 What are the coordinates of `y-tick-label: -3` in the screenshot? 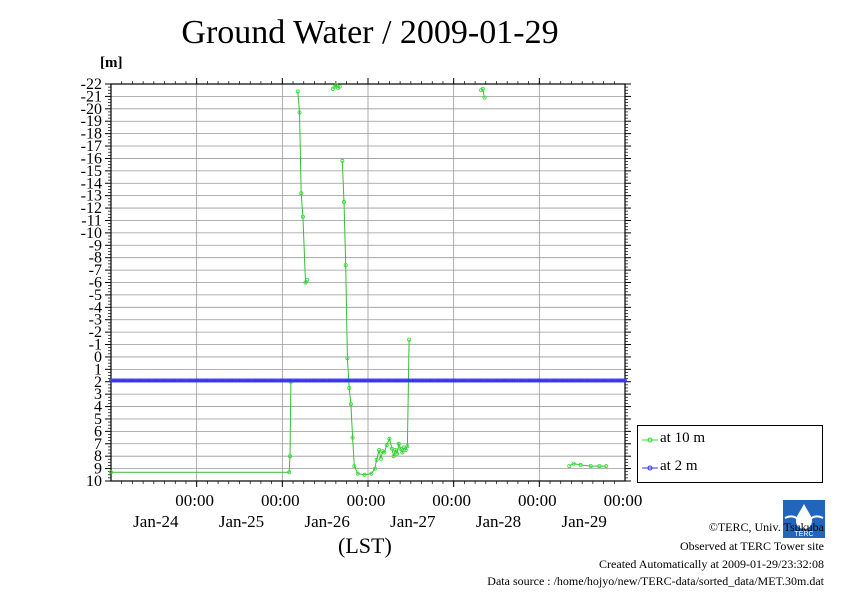 It's located at (95, 320).